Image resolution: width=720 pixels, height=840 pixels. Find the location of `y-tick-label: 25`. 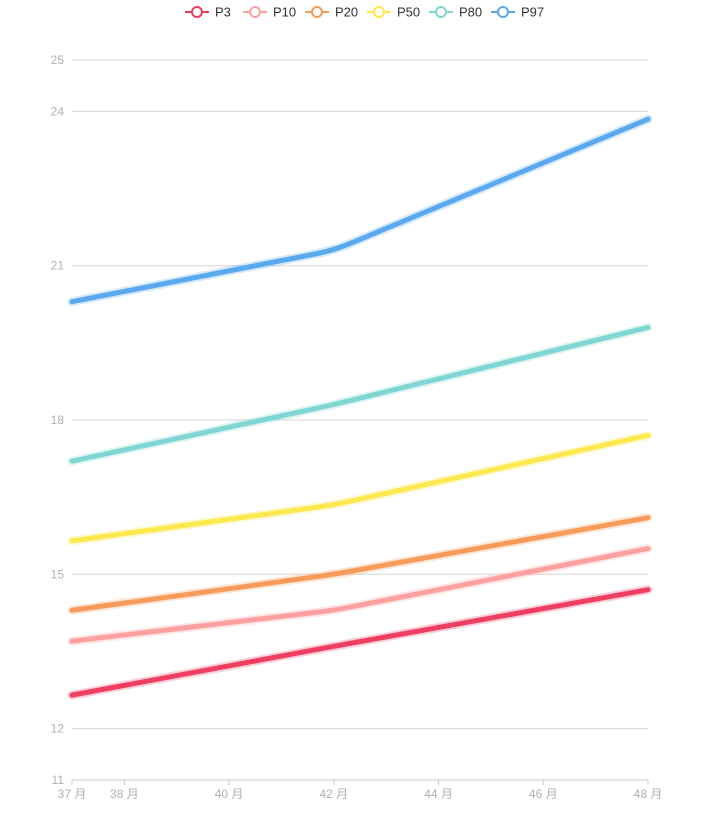

y-tick-label: 25 is located at coordinates (58, 60).